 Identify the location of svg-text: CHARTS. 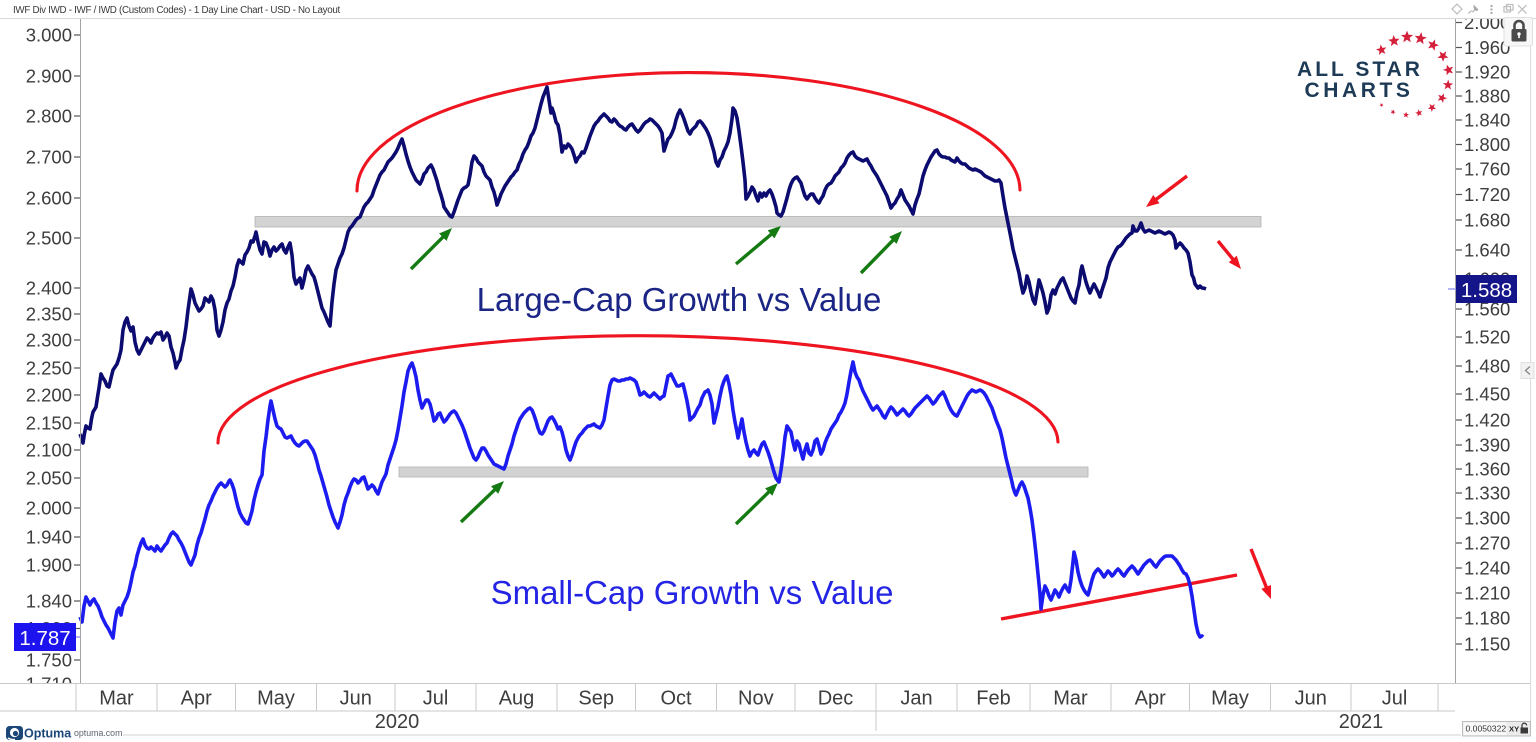
(1358, 90).